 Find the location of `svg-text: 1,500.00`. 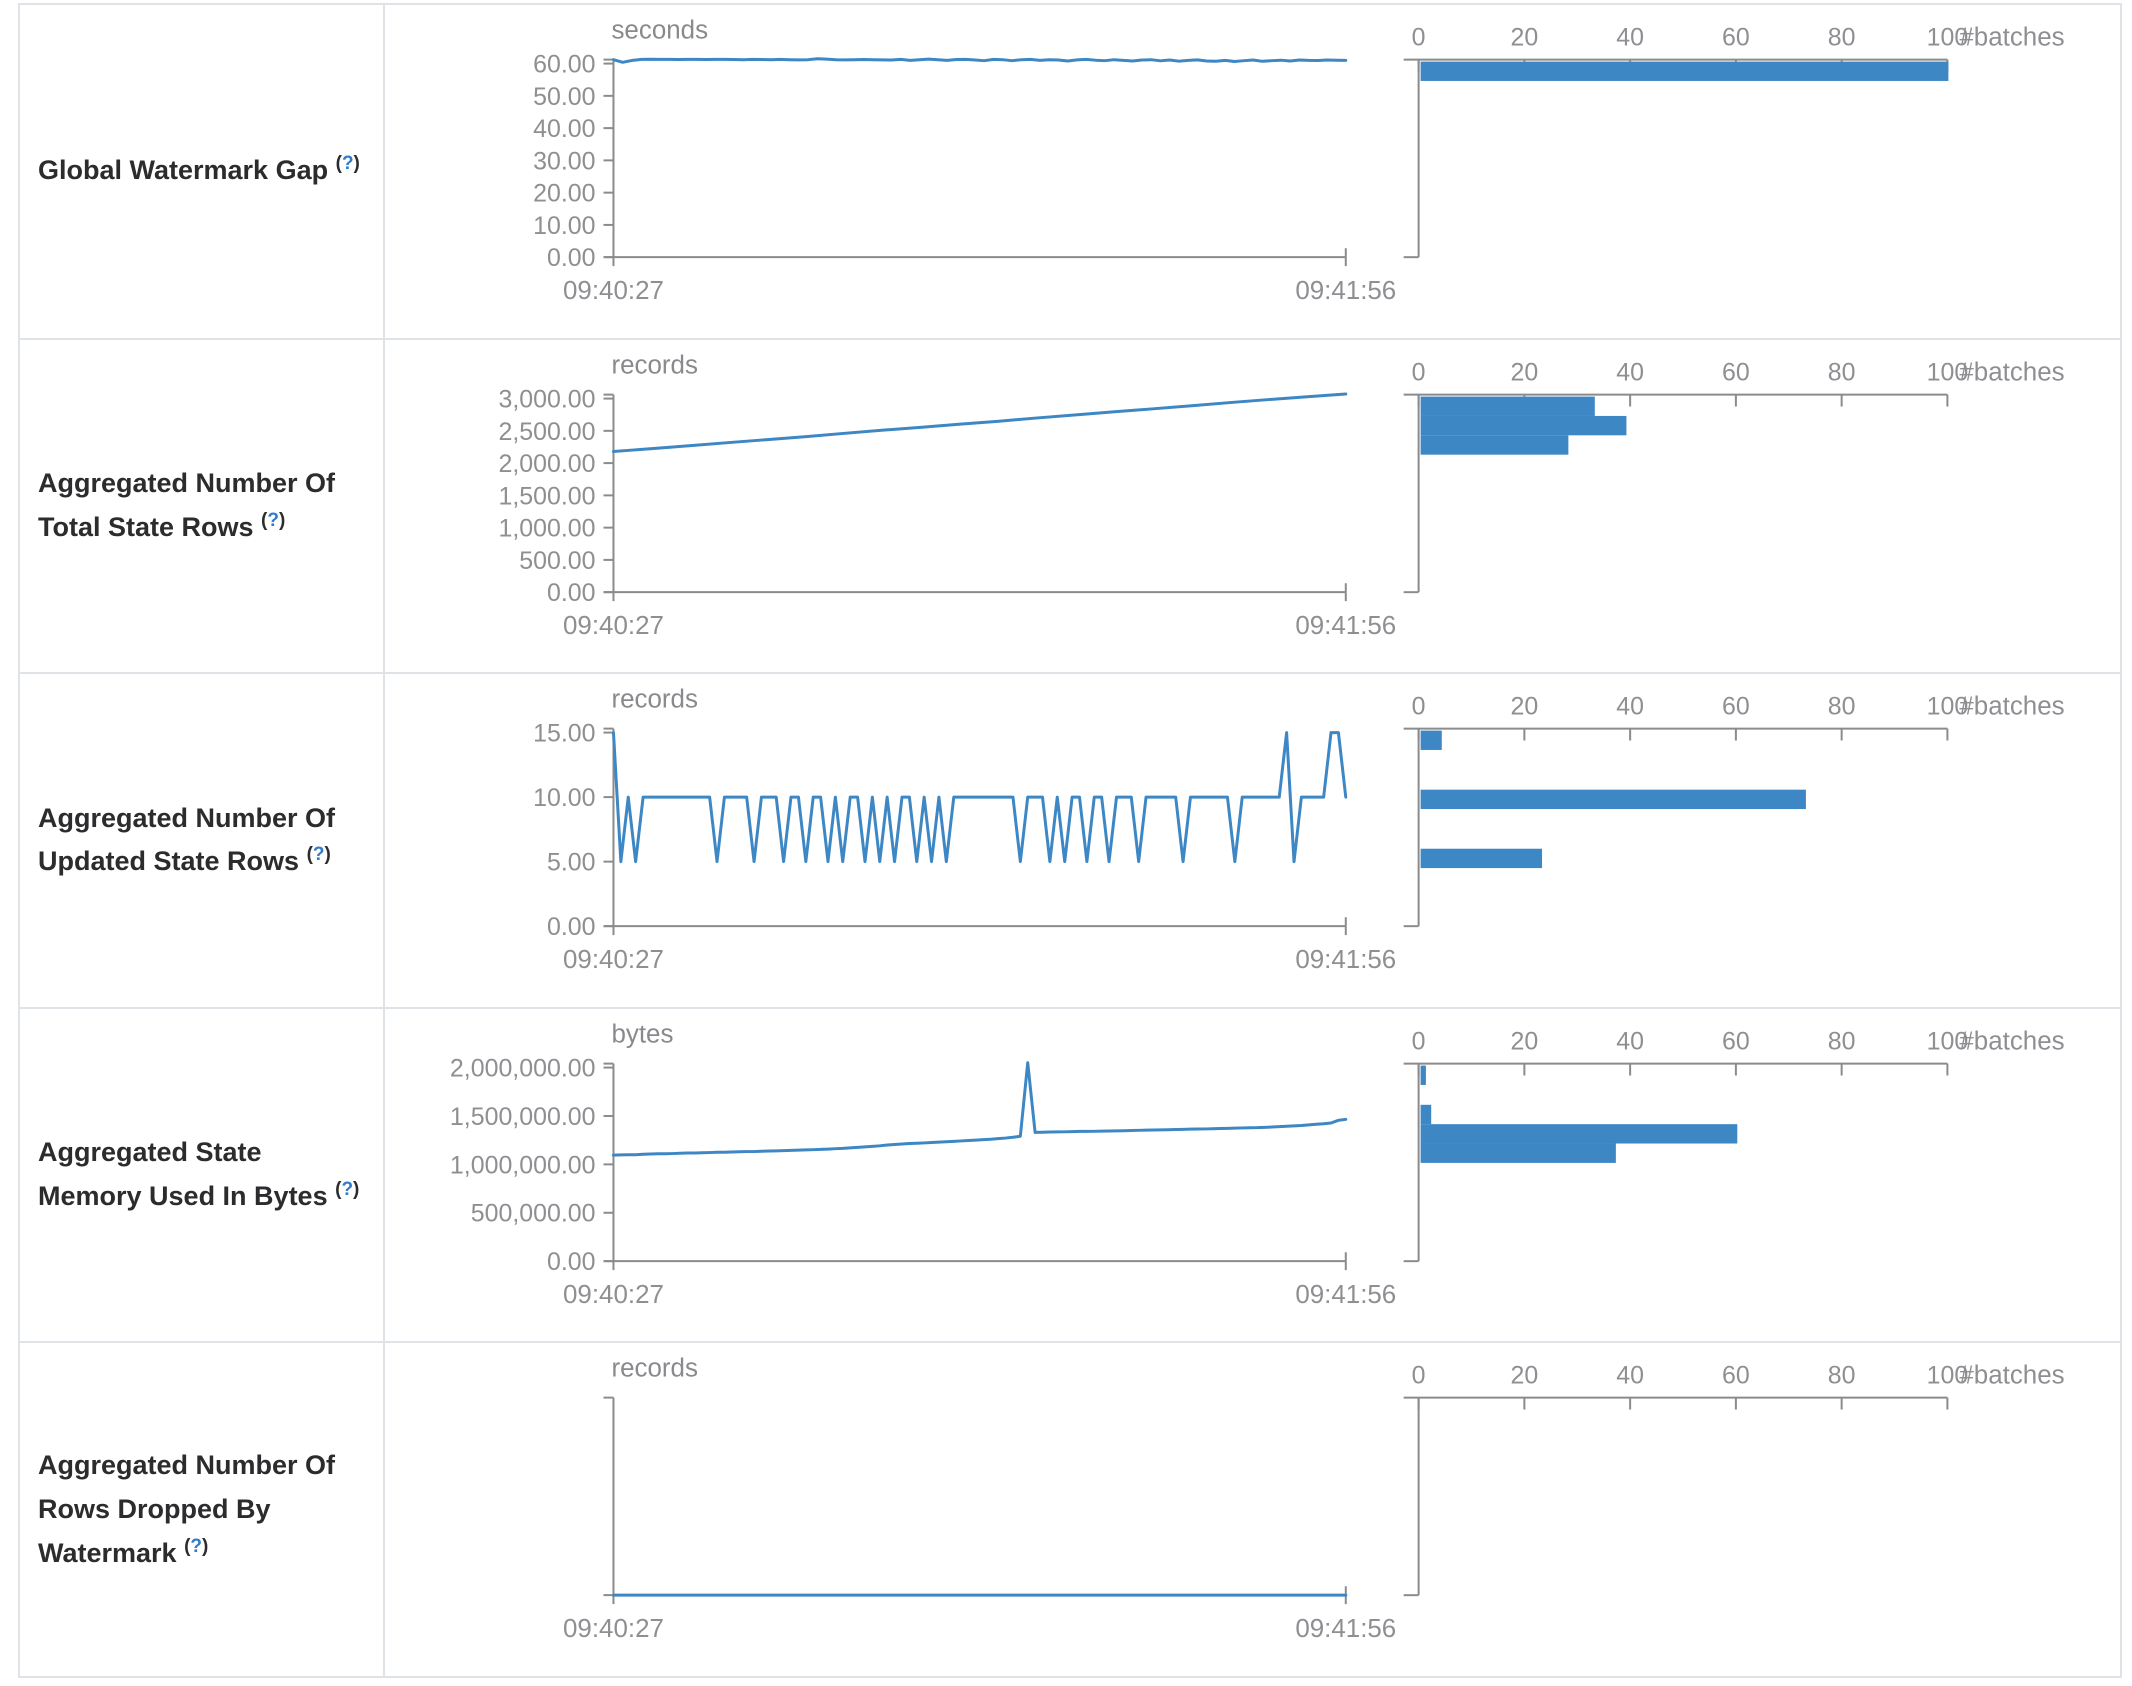

svg-text: 1,500.00 is located at coordinates (546, 496).